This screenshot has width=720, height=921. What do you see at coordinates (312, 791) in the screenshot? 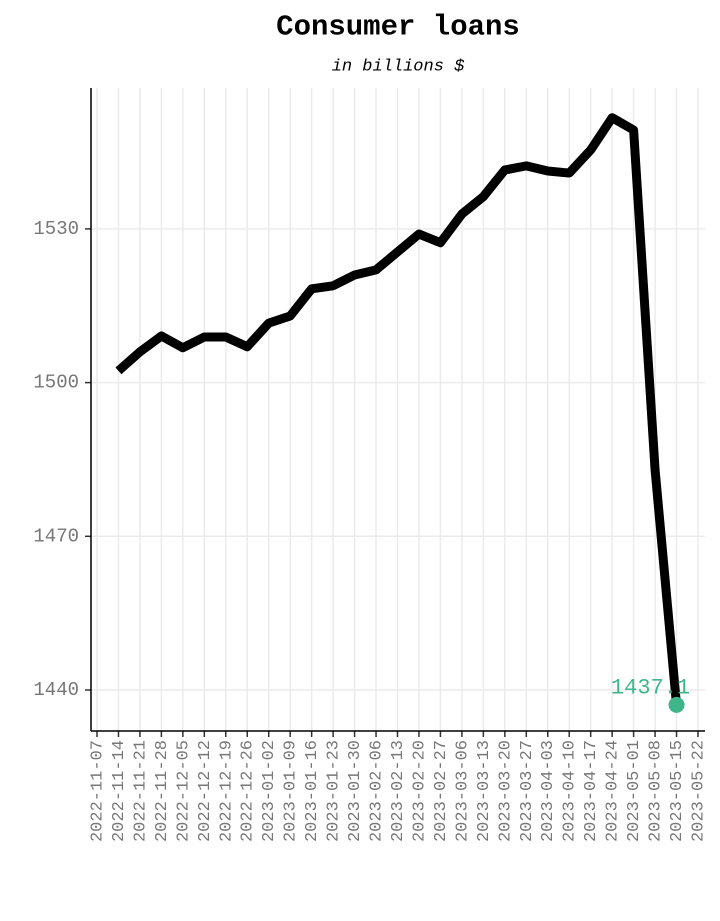
I see `x-tick-label: 2023-01-16` at bounding box center [312, 791].